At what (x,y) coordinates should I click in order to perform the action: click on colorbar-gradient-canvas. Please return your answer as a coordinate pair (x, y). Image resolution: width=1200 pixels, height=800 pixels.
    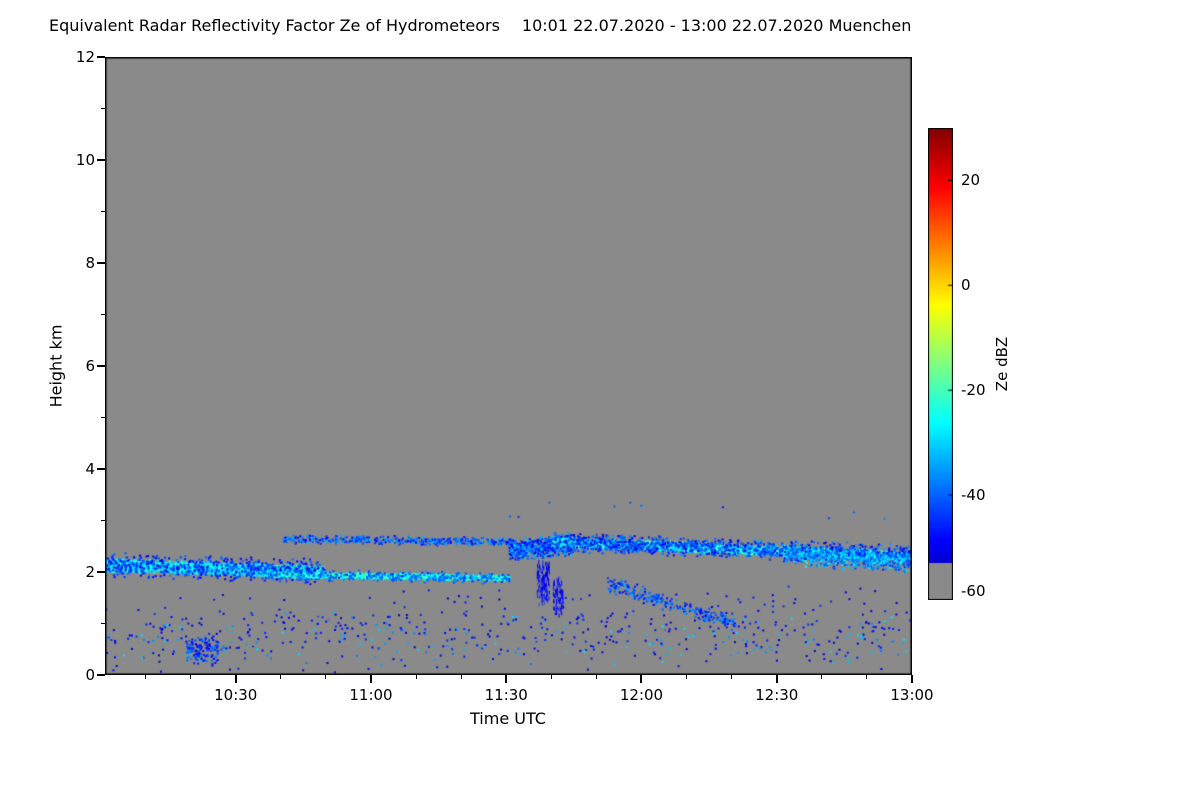
    Looking at the image, I should click on (940, 364).